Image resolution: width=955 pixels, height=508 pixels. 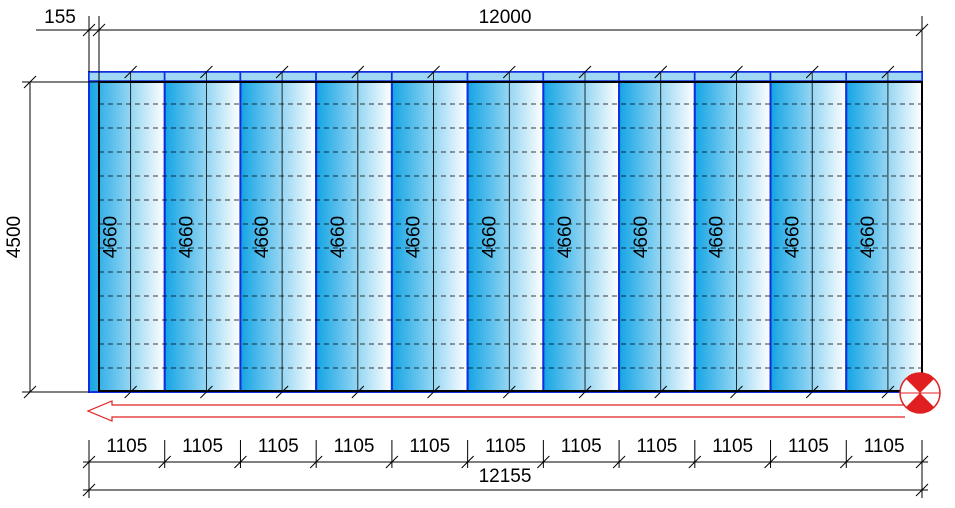 What do you see at coordinates (920, 393) in the screenshot?
I see `start-marker` at bounding box center [920, 393].